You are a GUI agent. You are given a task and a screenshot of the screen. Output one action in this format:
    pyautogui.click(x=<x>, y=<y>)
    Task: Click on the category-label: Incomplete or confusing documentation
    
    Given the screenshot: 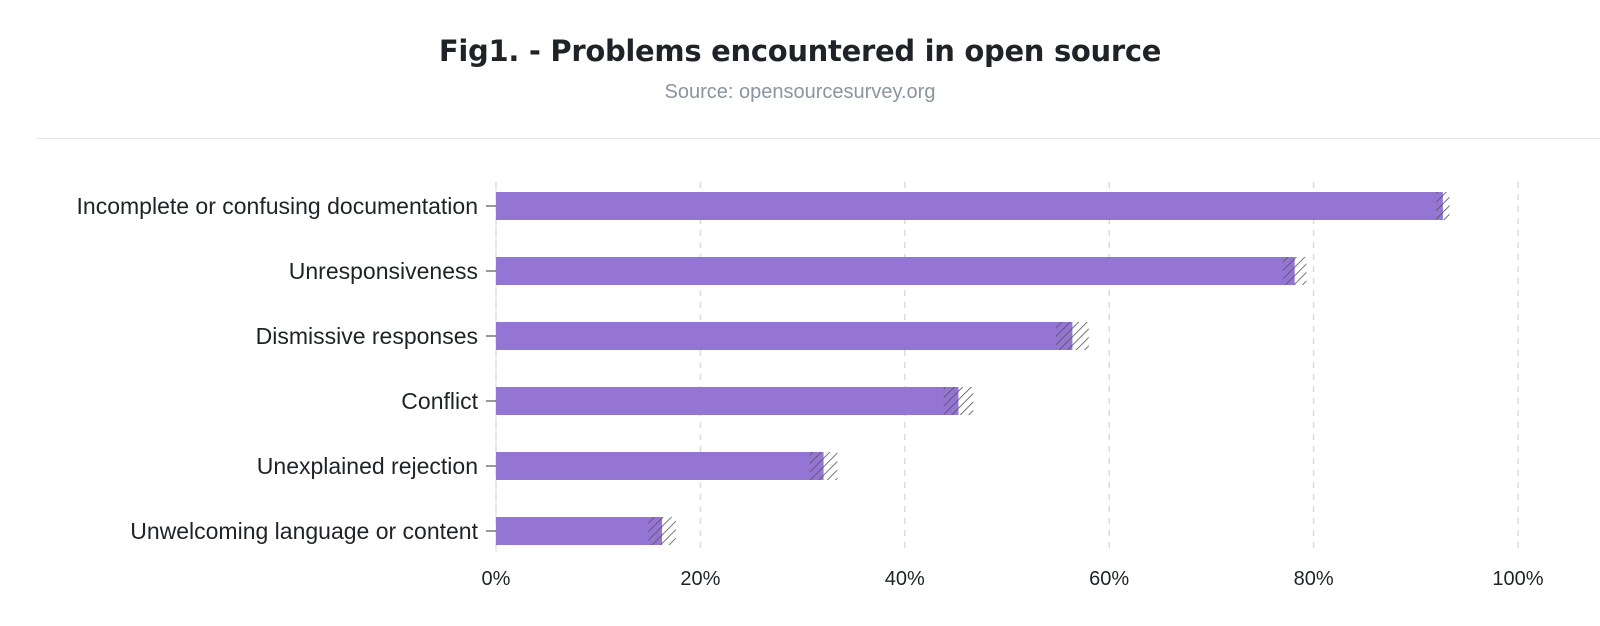 What is the action you would take?
    pyautogui.click(x=277, y=206)
    